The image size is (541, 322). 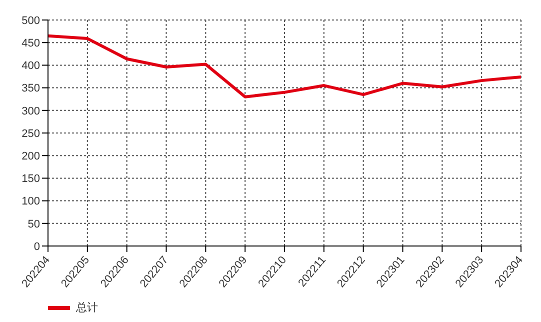 I want to click on y-tick-label: 450, so click(x=31, y=44).